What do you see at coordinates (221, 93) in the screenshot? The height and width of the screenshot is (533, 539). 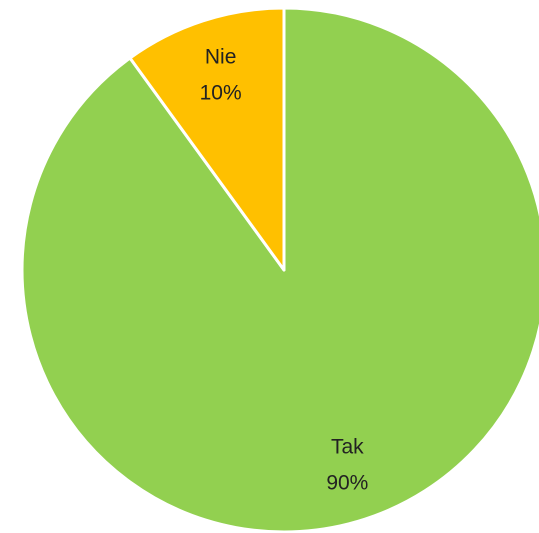 I see `slice-value-label: 10%` at bounding box center [221, 93].